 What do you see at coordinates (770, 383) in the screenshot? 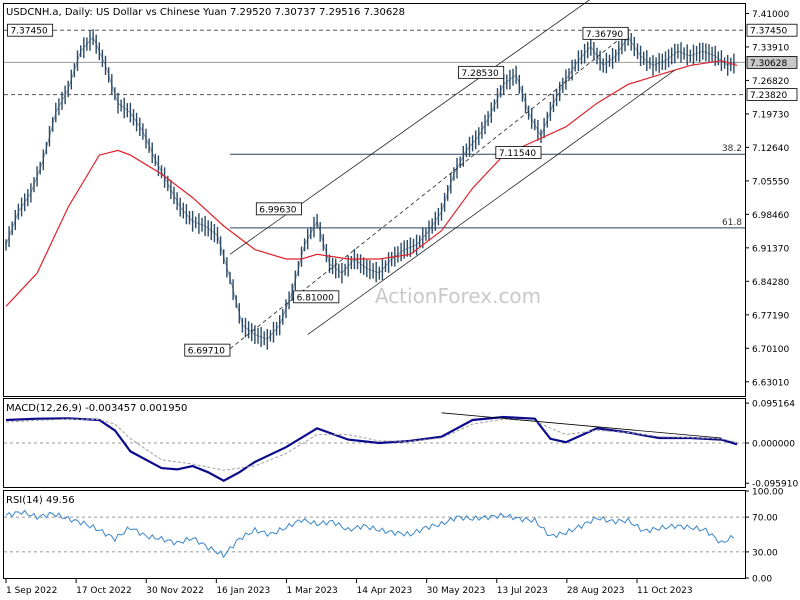
I see `price-y-tick-label: 6.63010` at bounding box center [770, 383].